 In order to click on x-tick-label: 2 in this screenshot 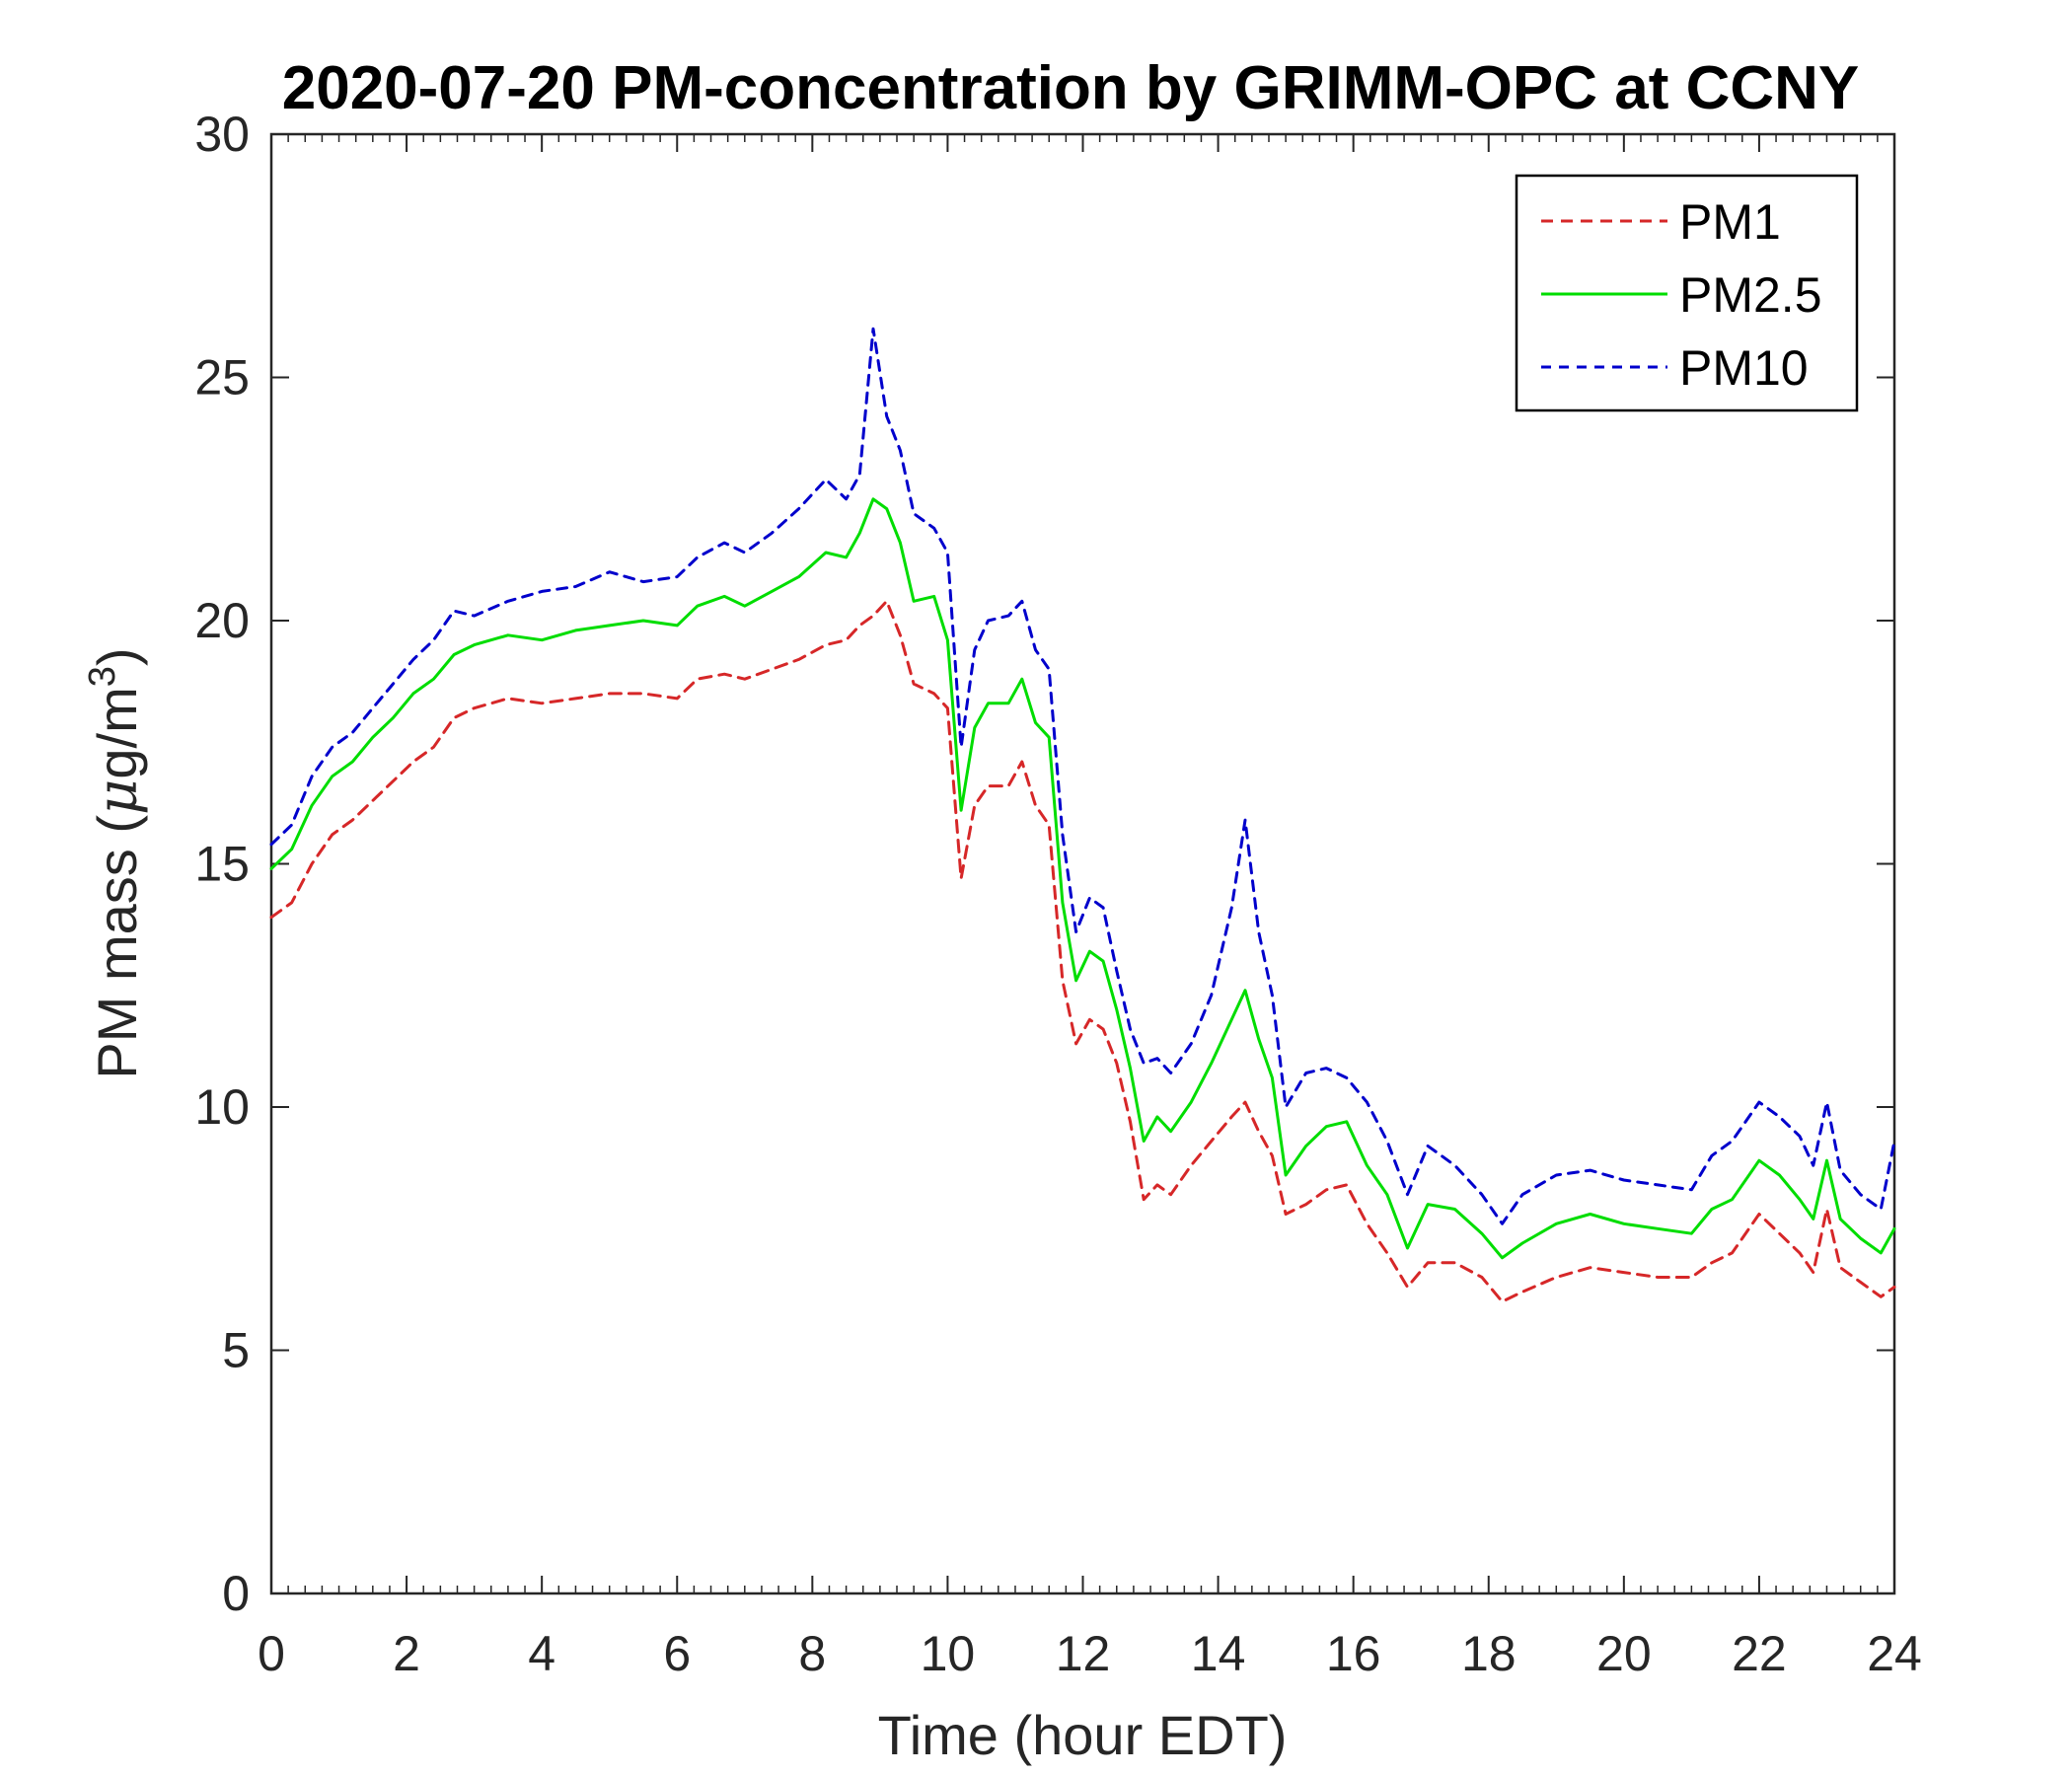, I will do `click(407, 1654)`.